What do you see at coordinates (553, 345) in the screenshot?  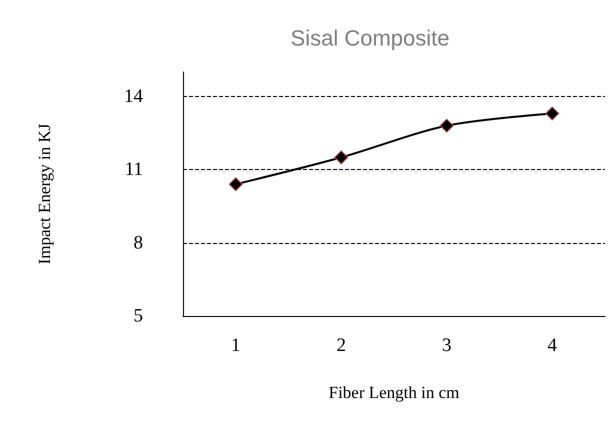 I see `x-tick-label: 4` at bounding box center [553, 345].